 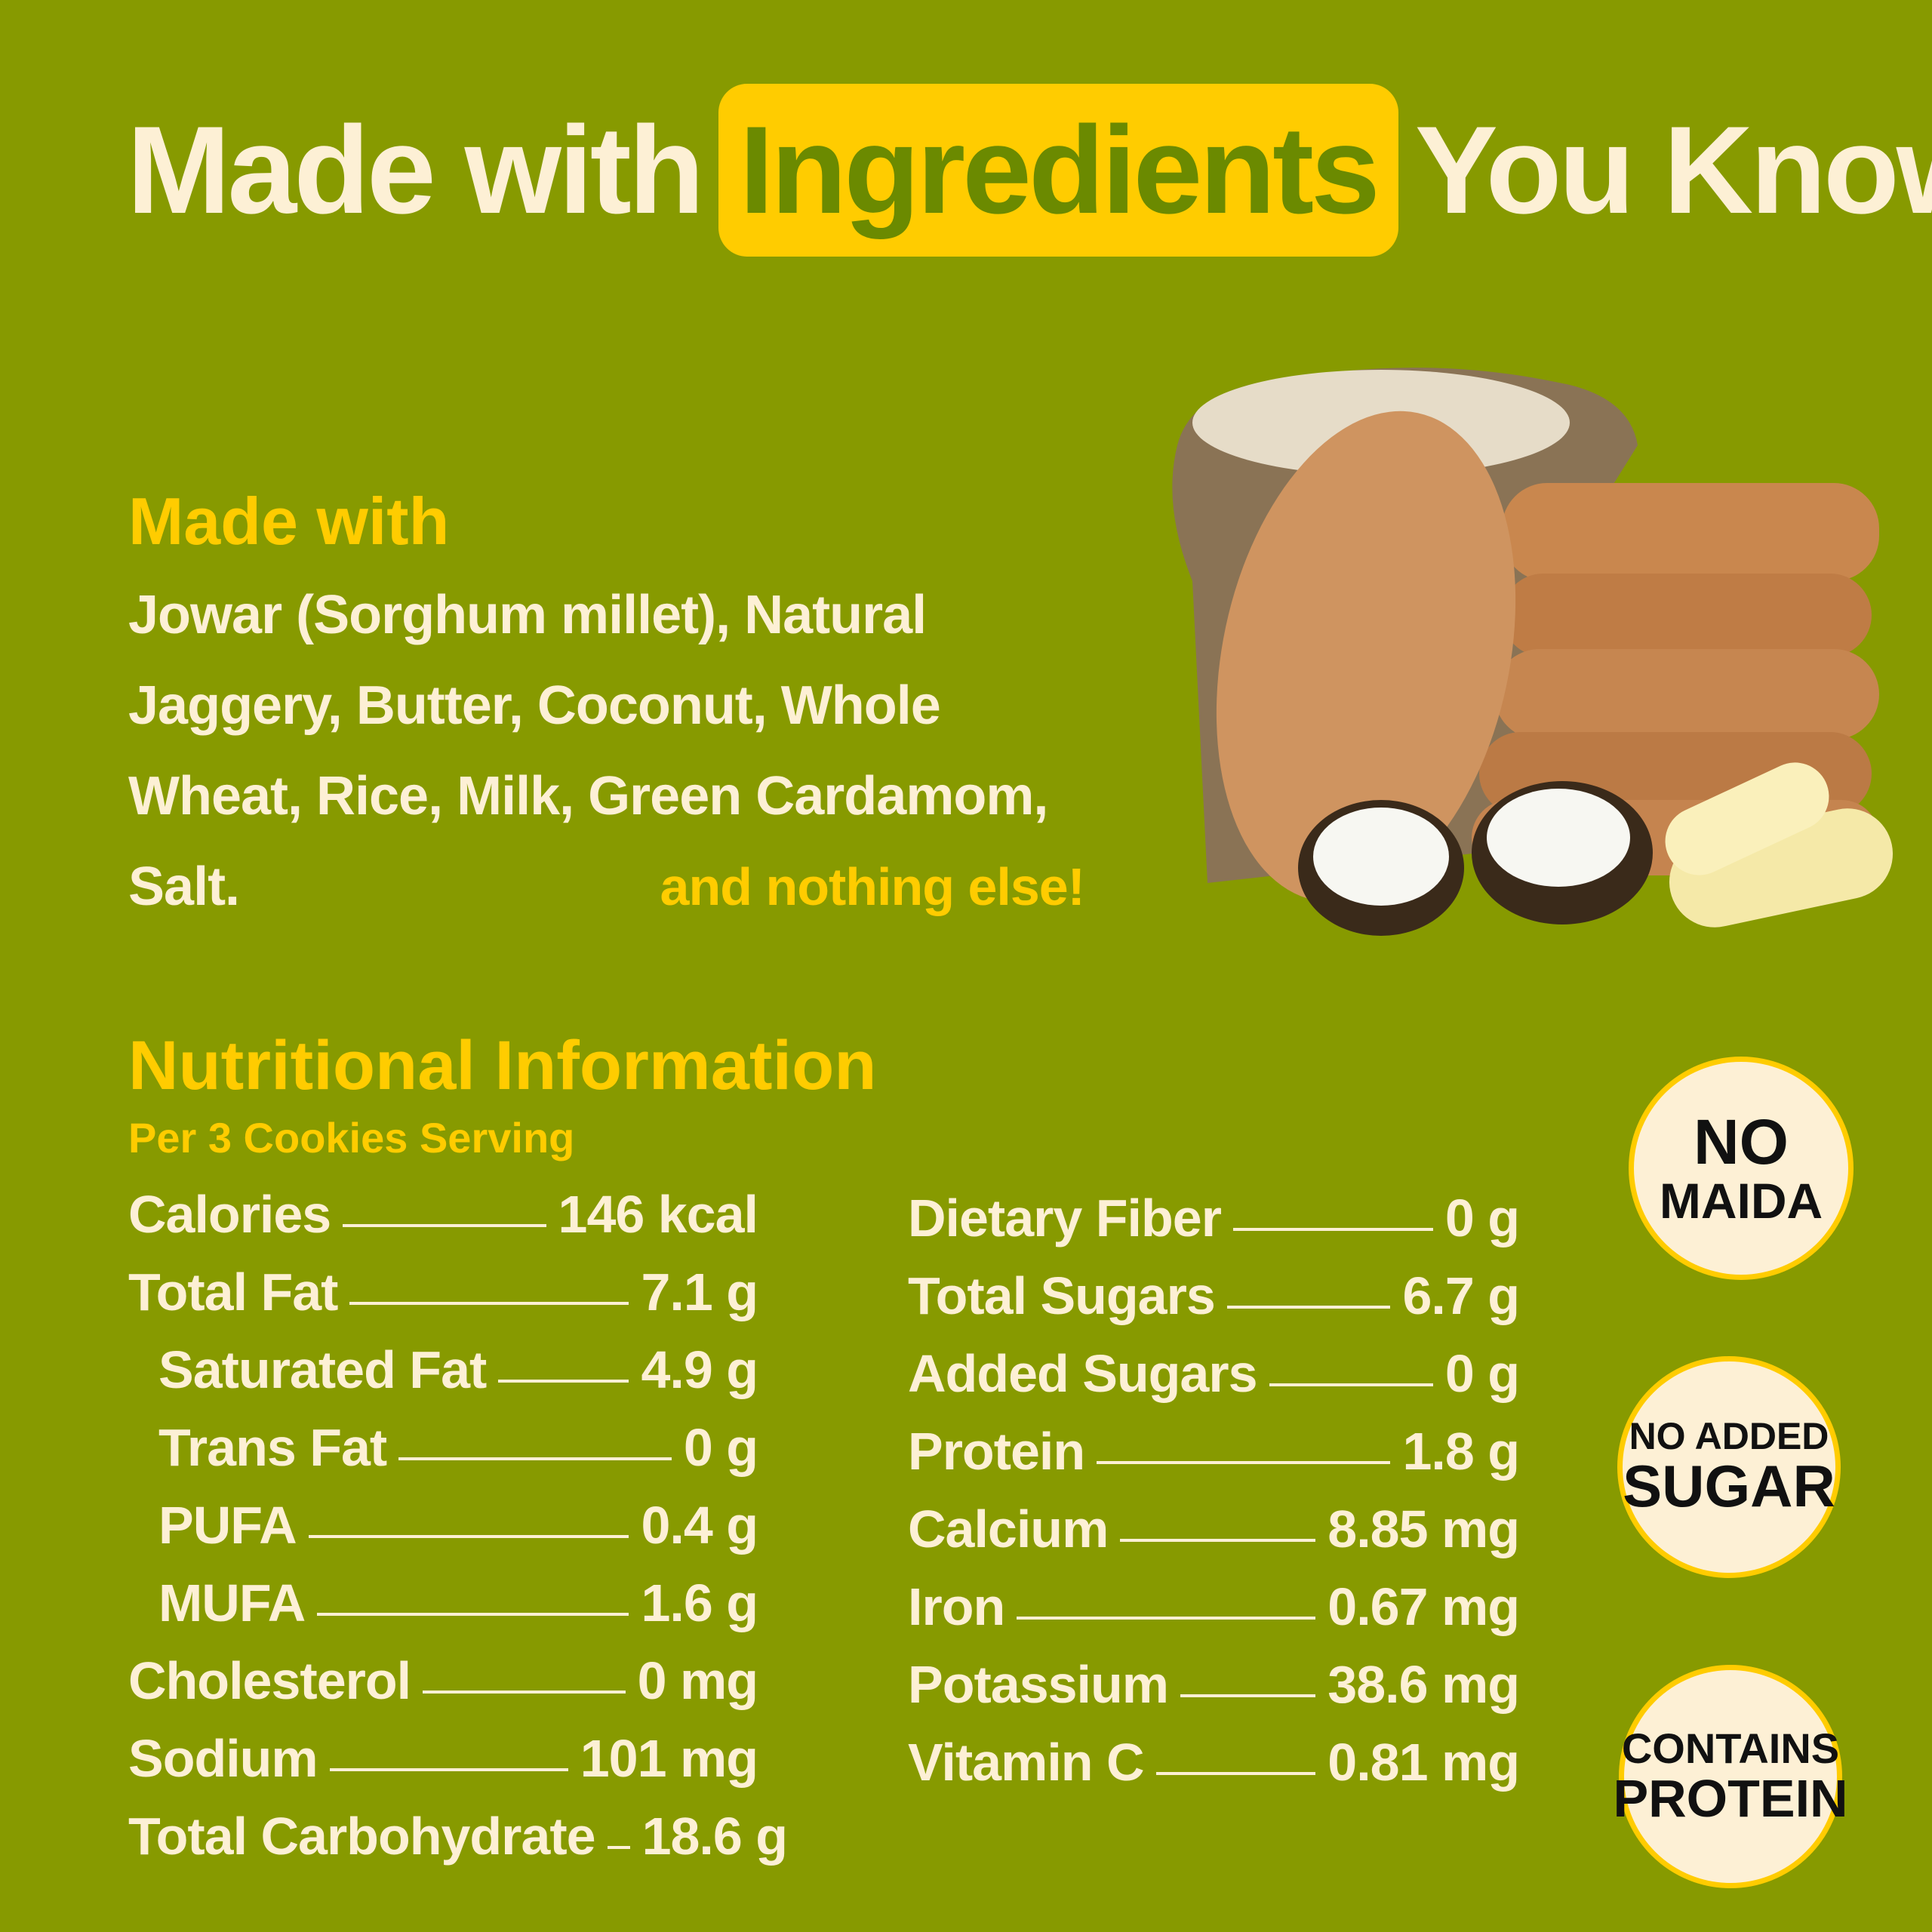 I want to click on nutrient-row-dietary-fiber: Dietary Fiber 0 g, so click(x=1214, y=1218).